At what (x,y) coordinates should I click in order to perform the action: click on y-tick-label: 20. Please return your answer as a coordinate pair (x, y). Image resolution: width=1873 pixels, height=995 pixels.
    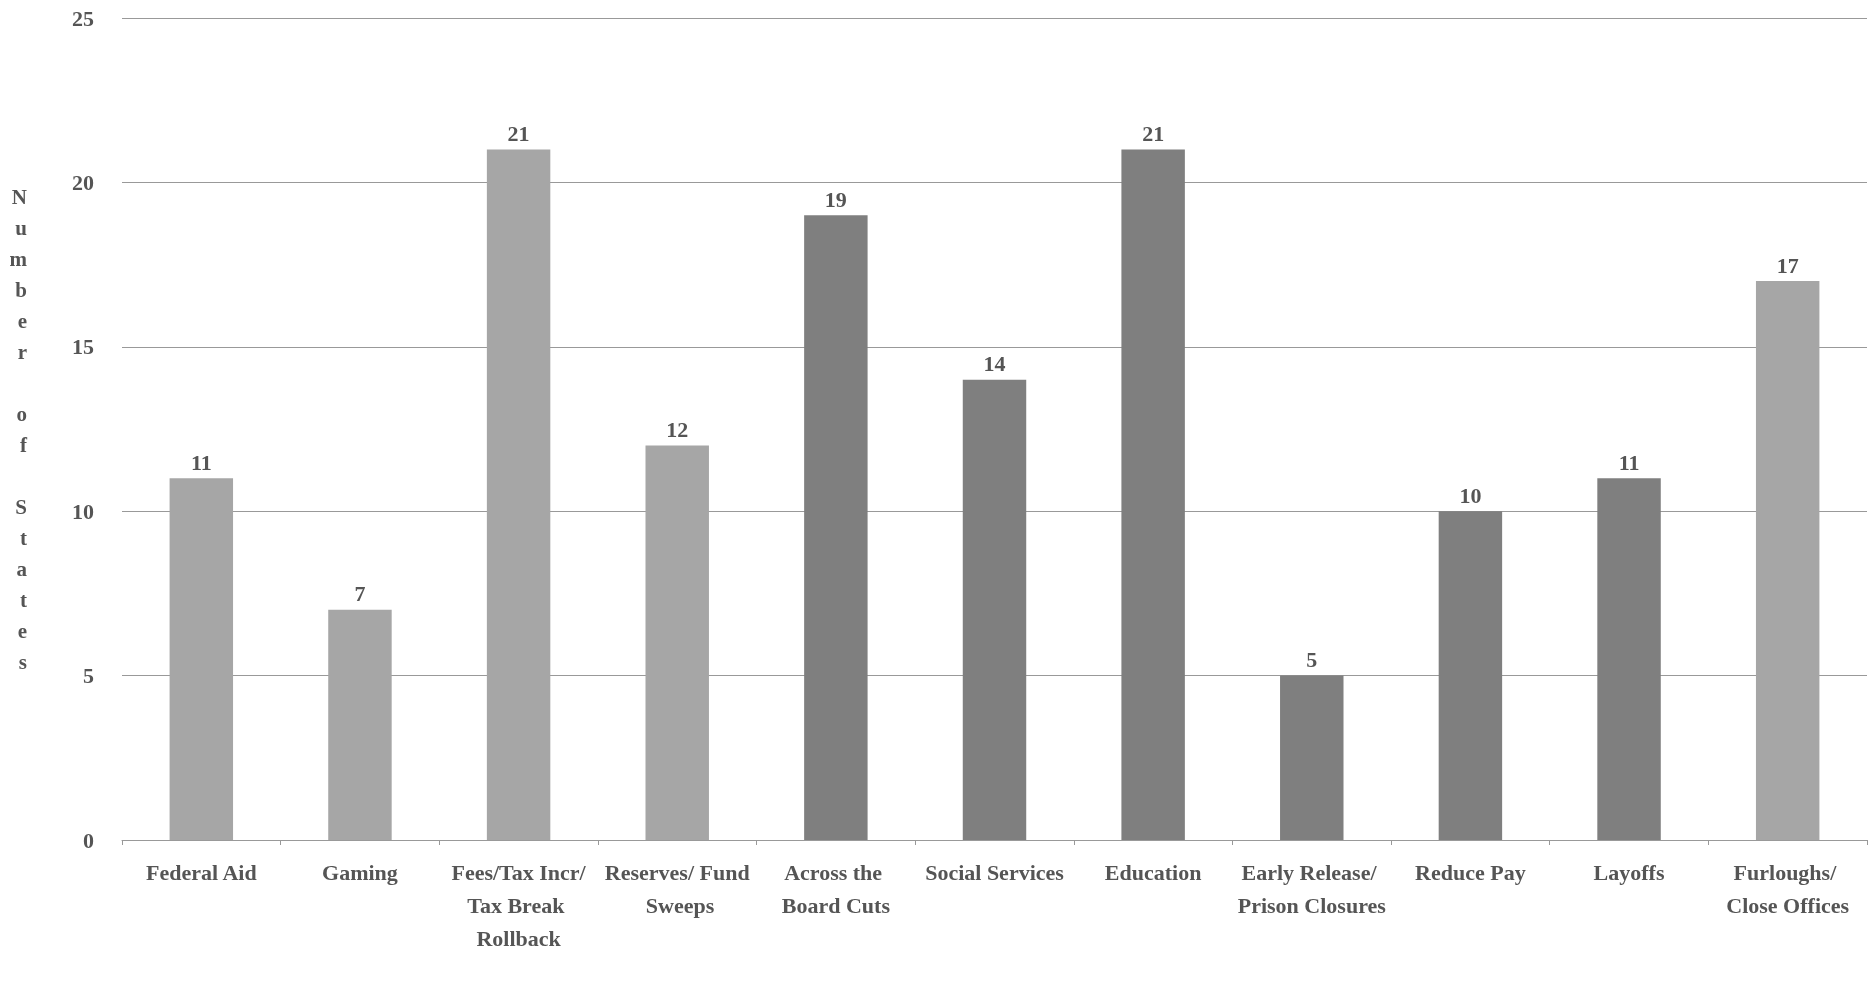
    Looking at the image, I should click on (83, 182).